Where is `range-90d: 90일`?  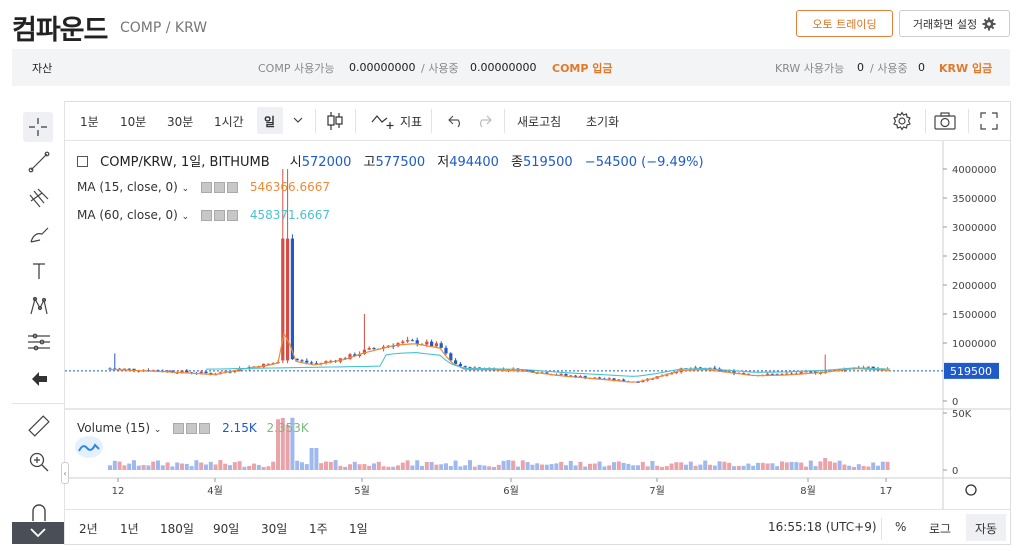 range-90d: 90일 is located at coordinates (226, 529).